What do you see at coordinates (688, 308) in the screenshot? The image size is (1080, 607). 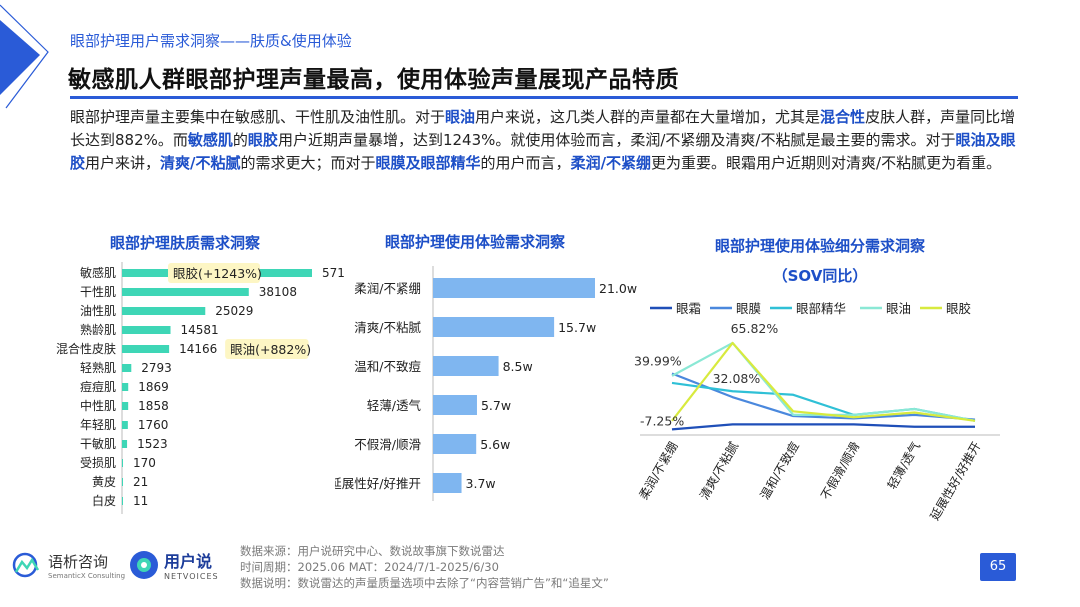 I see `legend-label: 眼霜` at bounding box center [688, 308].